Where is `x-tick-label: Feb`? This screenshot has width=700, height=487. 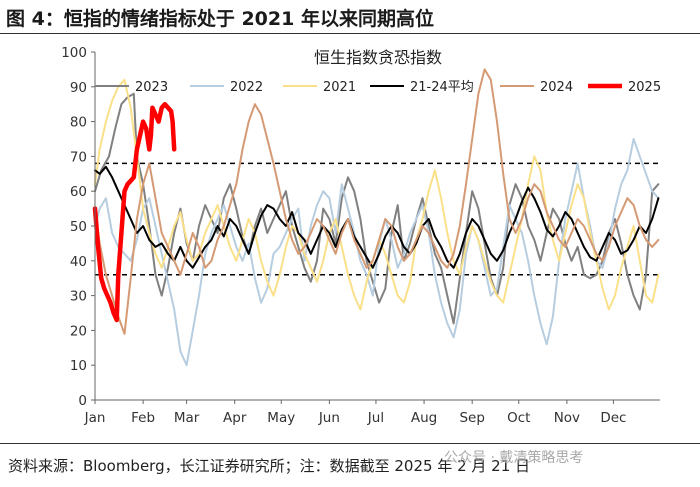 x-tick-label: Feb is located at coordinates (143, 418).